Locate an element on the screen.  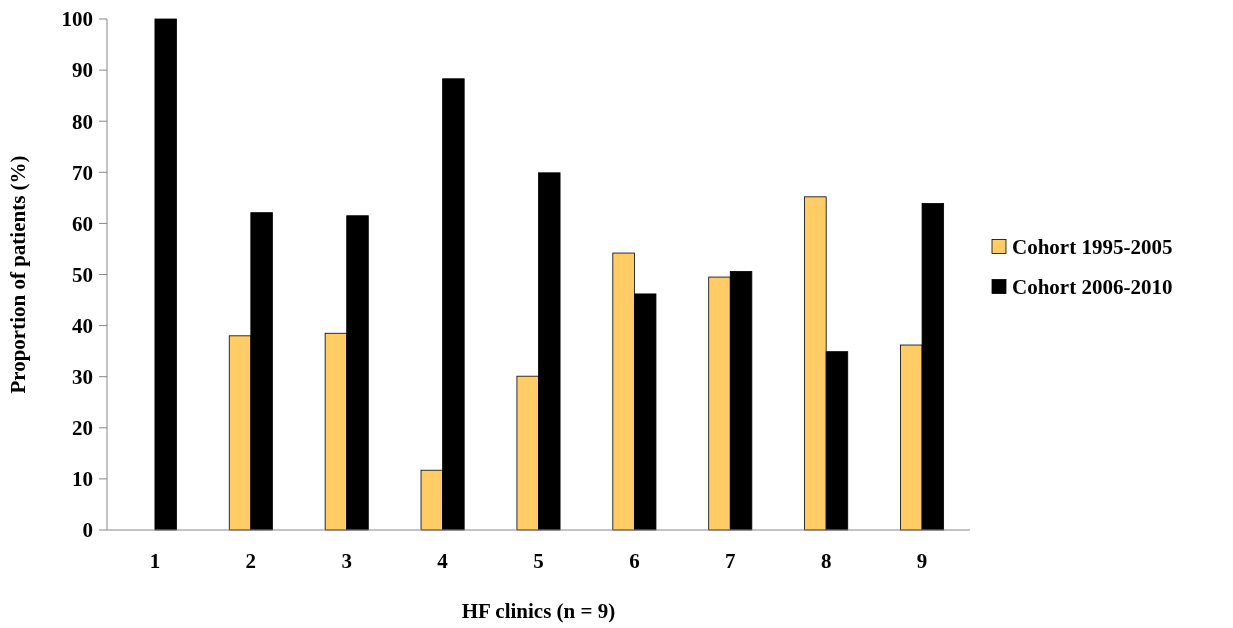
y-tick-label: 30 is located at coordinates (82, 377).